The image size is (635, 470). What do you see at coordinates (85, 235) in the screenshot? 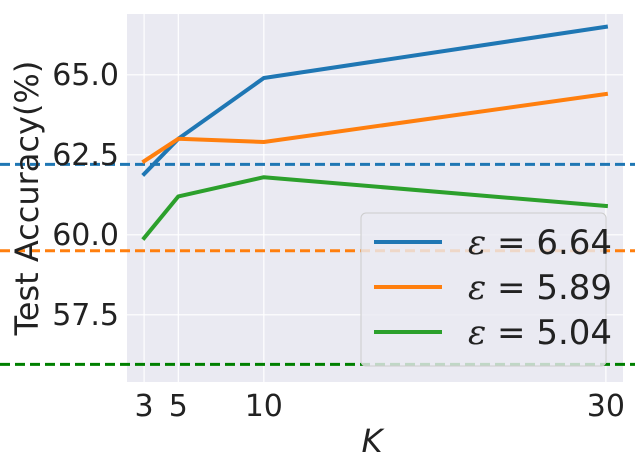
I see `y-tick-label: 60.0` at bounding box center [85, 235].